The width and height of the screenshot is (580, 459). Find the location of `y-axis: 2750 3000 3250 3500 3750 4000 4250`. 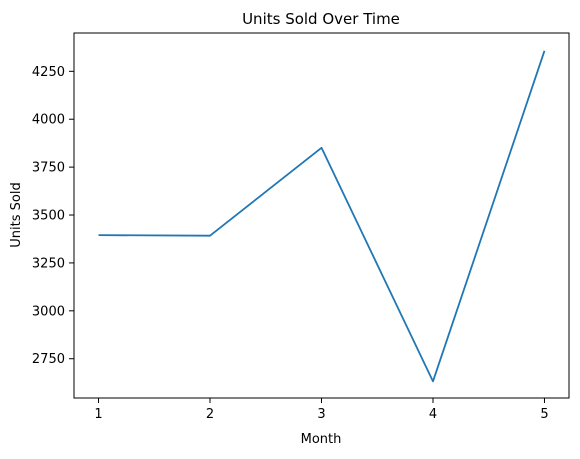

y-axis: 2750 3000 3250 3500 3750 4000 4250 is located at coordinates (53, 216).